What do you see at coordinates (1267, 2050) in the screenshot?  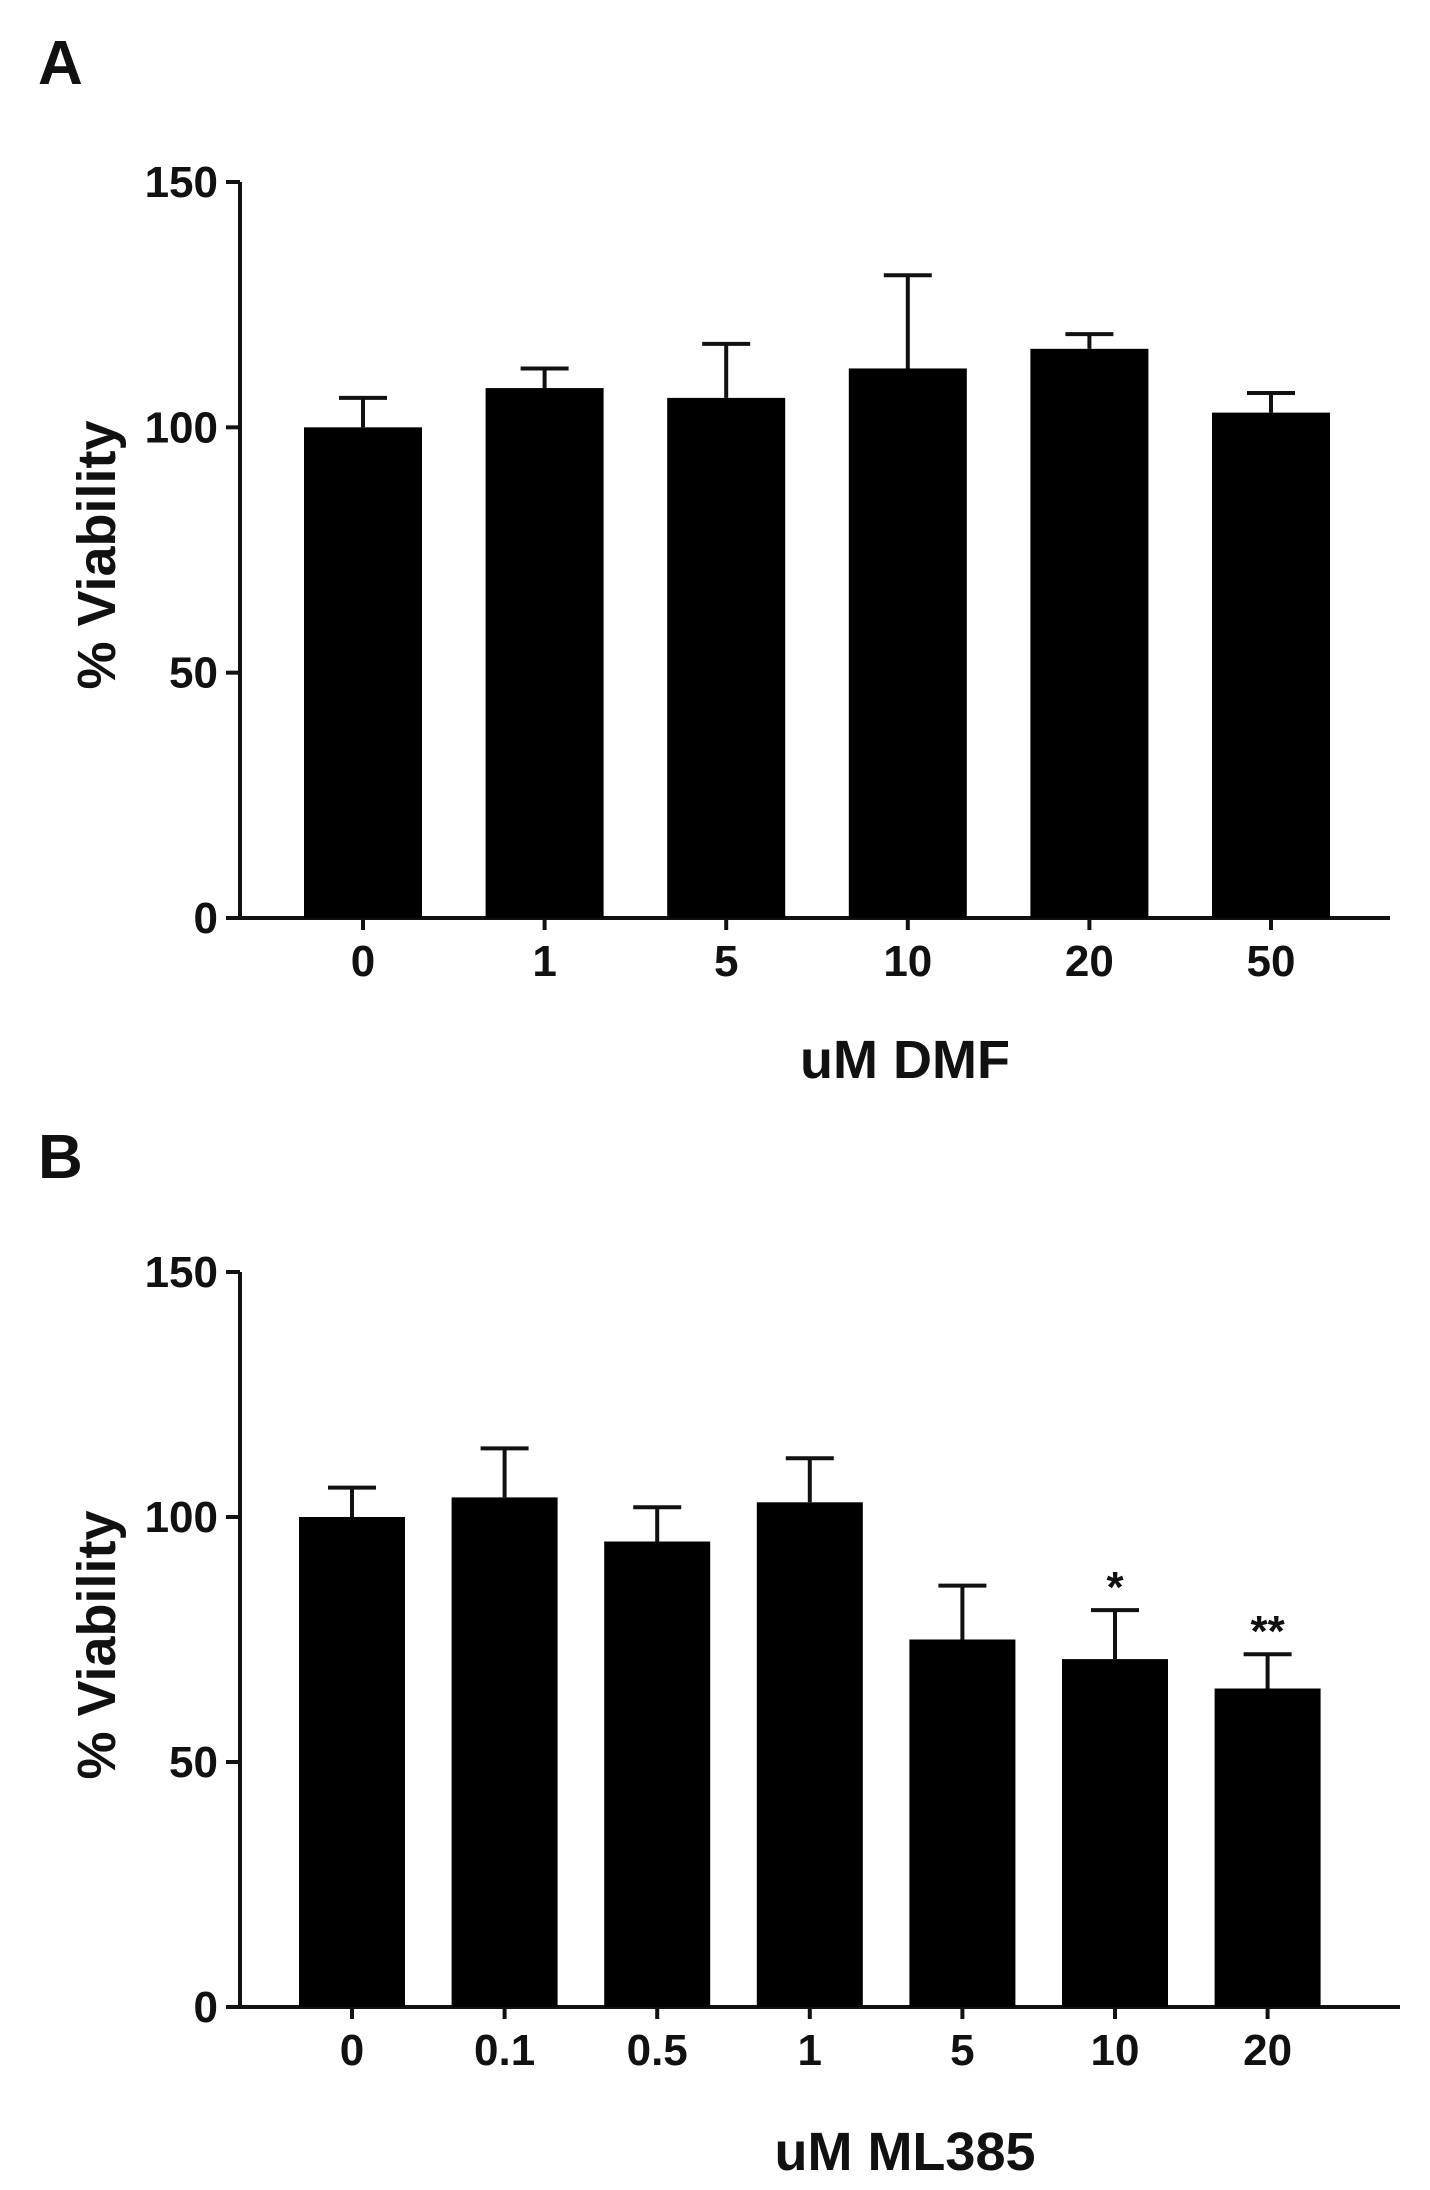 I see `panel-b-x-tick-label: 20` at bounding box center [1267, 2050].